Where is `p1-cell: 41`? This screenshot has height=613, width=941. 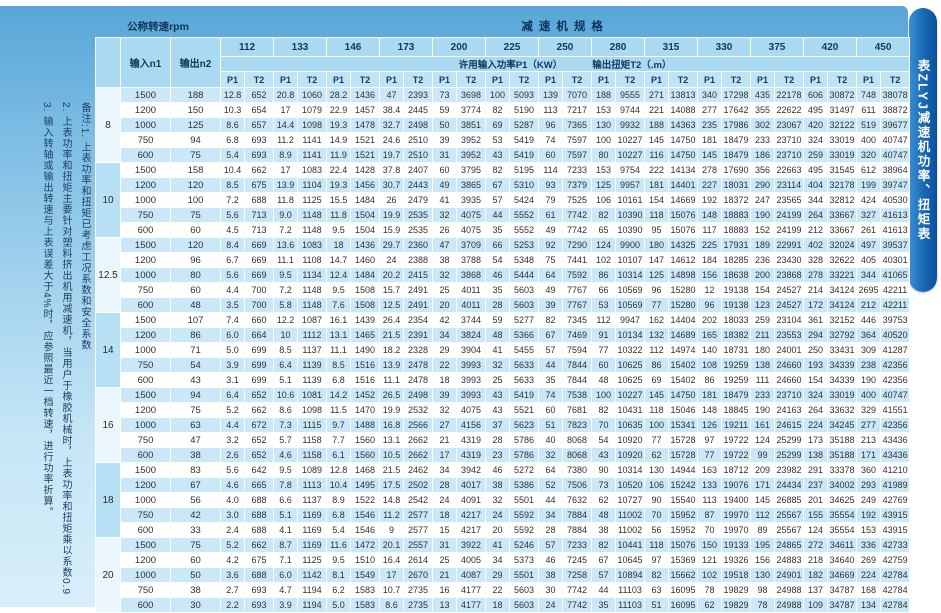
p1-cell: 41 is located at coordinates (498, 545).